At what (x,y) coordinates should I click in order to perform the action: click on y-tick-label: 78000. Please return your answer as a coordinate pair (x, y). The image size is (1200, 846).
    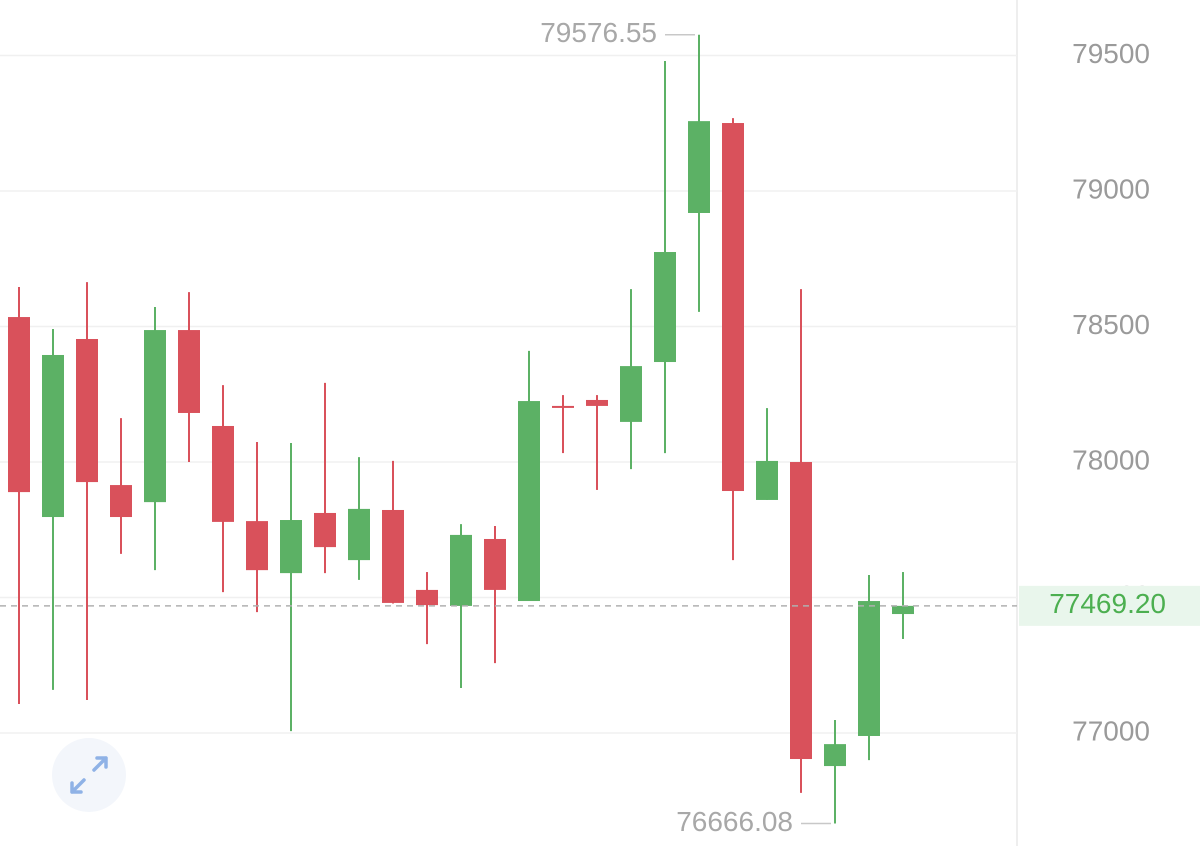
    Looking at the image, I should click on (1111, 459).